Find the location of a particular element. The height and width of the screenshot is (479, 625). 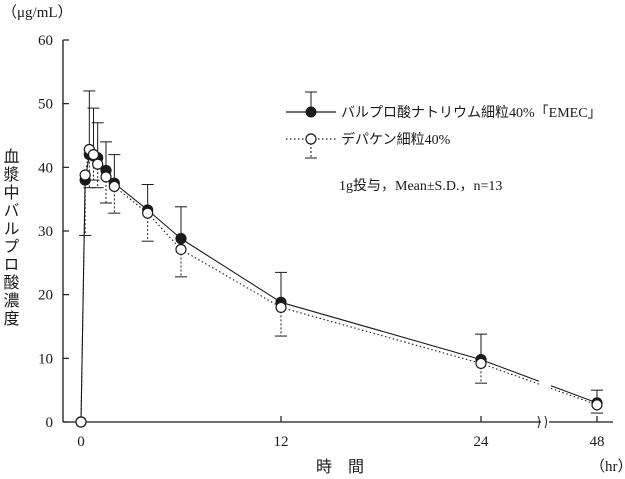

y-axis-label: 血漿中バルプロ酸濃度 is located at coordinates (10, 238).